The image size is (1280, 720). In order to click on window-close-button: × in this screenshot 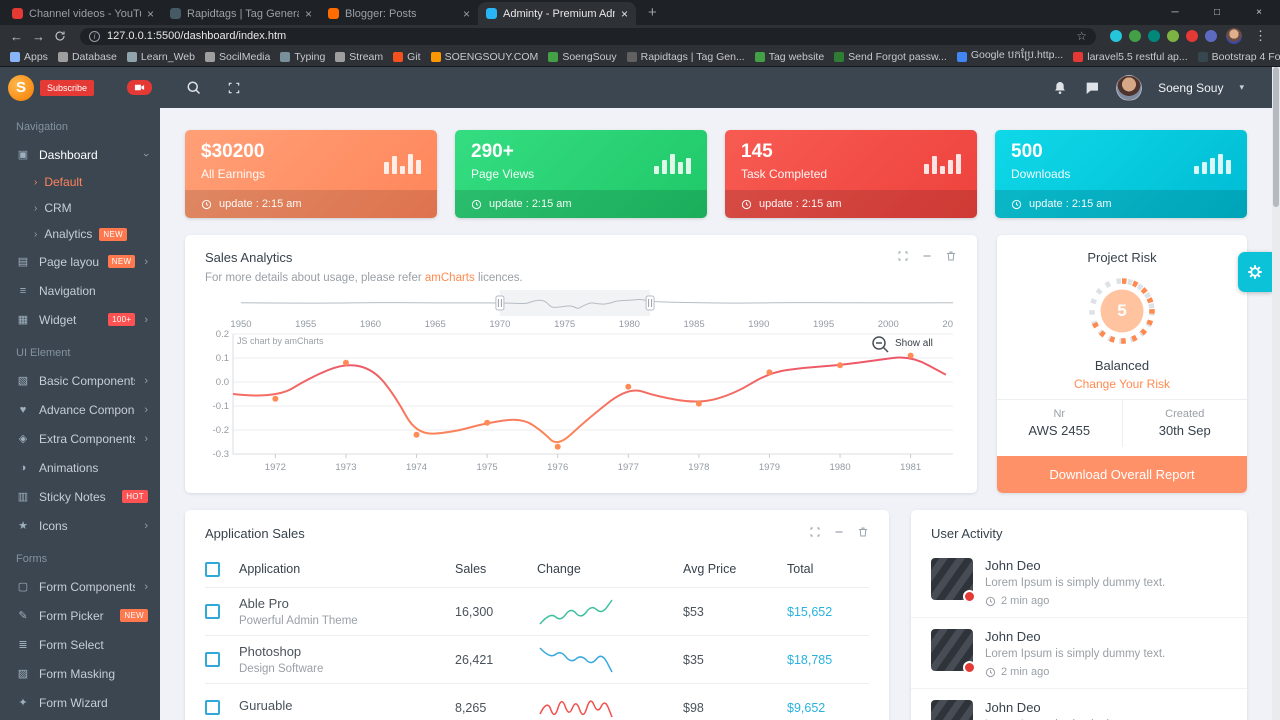, I will do `click(1259, 12)`.